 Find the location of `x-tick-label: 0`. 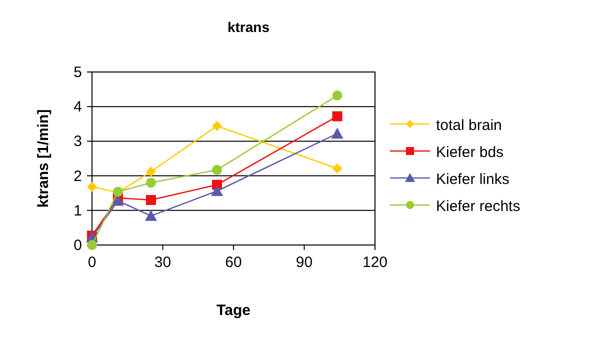

x-tick-label: 0 is located at coordinates (92, 262).